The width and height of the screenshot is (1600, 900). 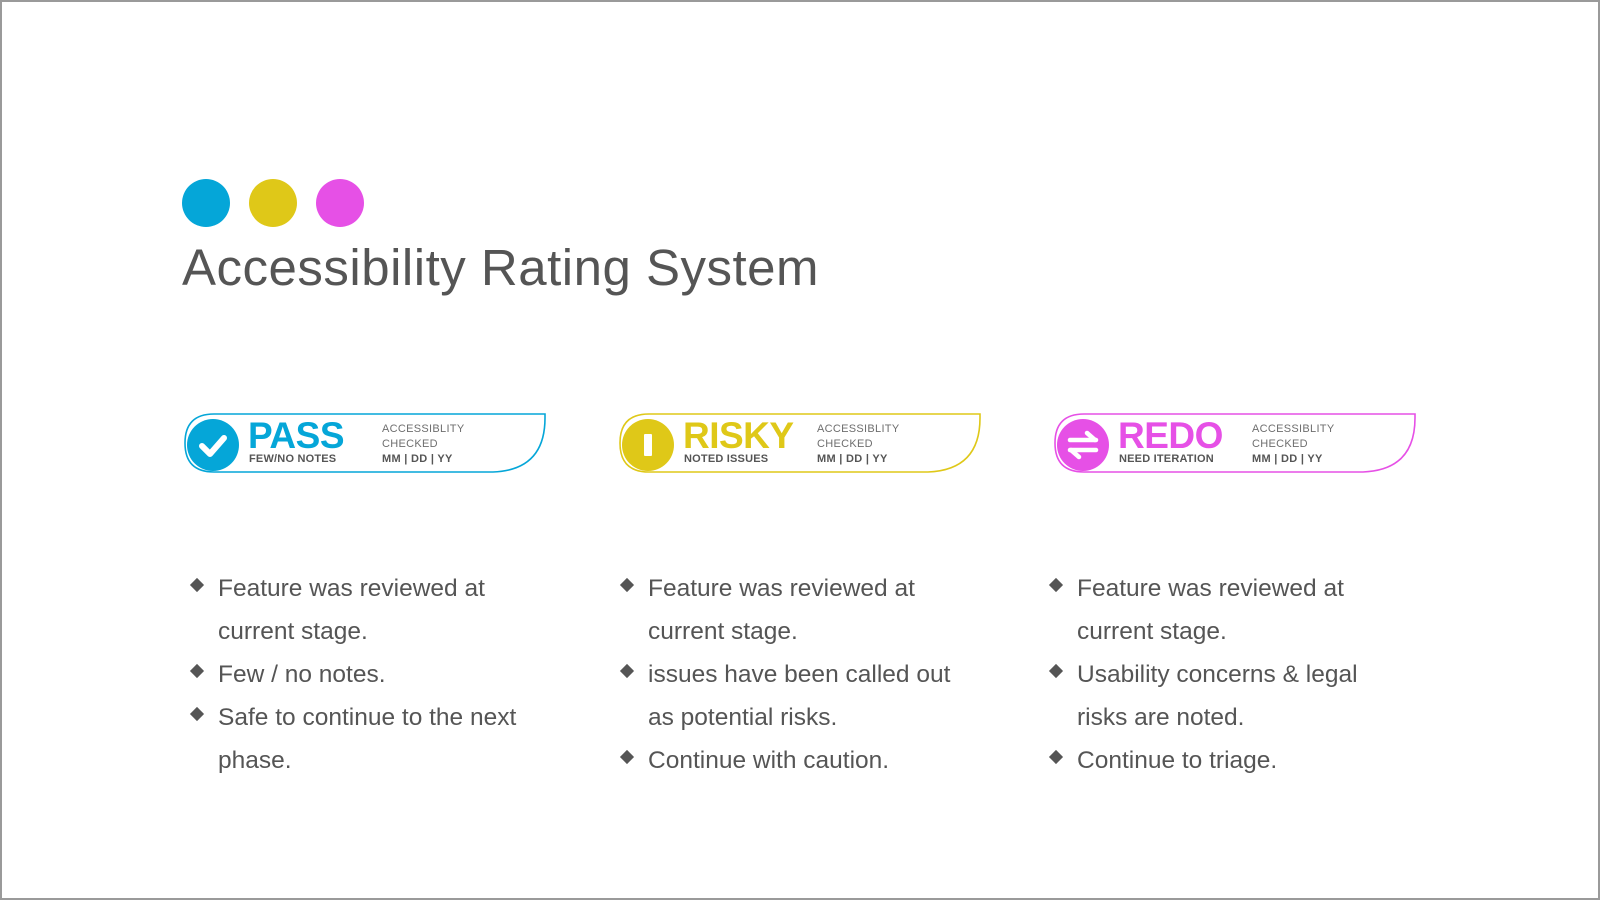 What do you see at coordinates (364, 739) in the screenshot?
I see `list-item: Safe to continue to the next phase.` at bounding box center [364, 739].